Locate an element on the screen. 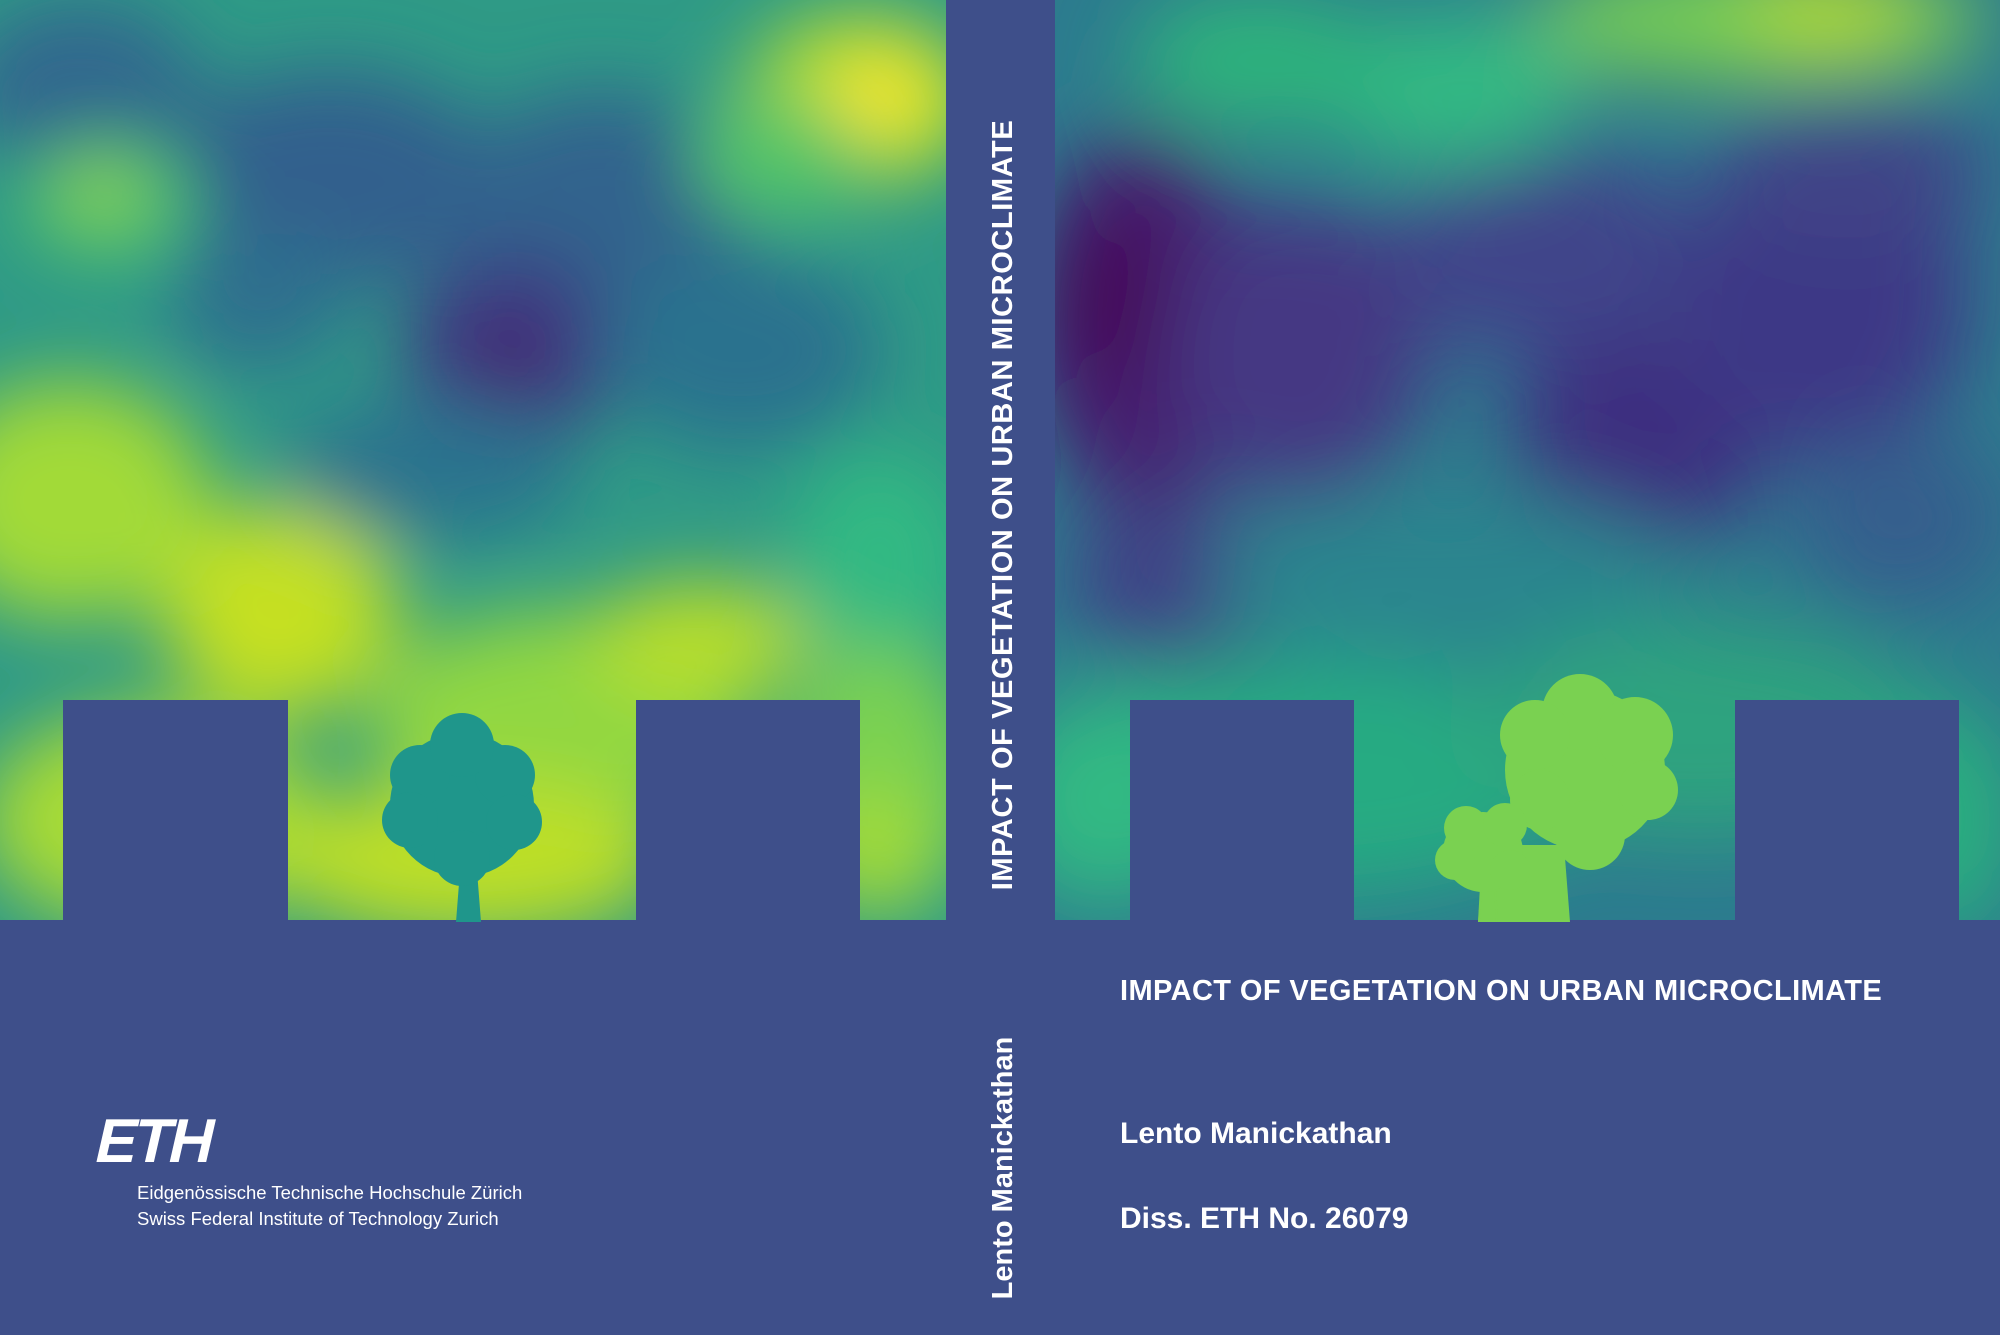 The image size is (2000, 1335). eth-logo-text: ETH is located at coordinates (156, 1141).